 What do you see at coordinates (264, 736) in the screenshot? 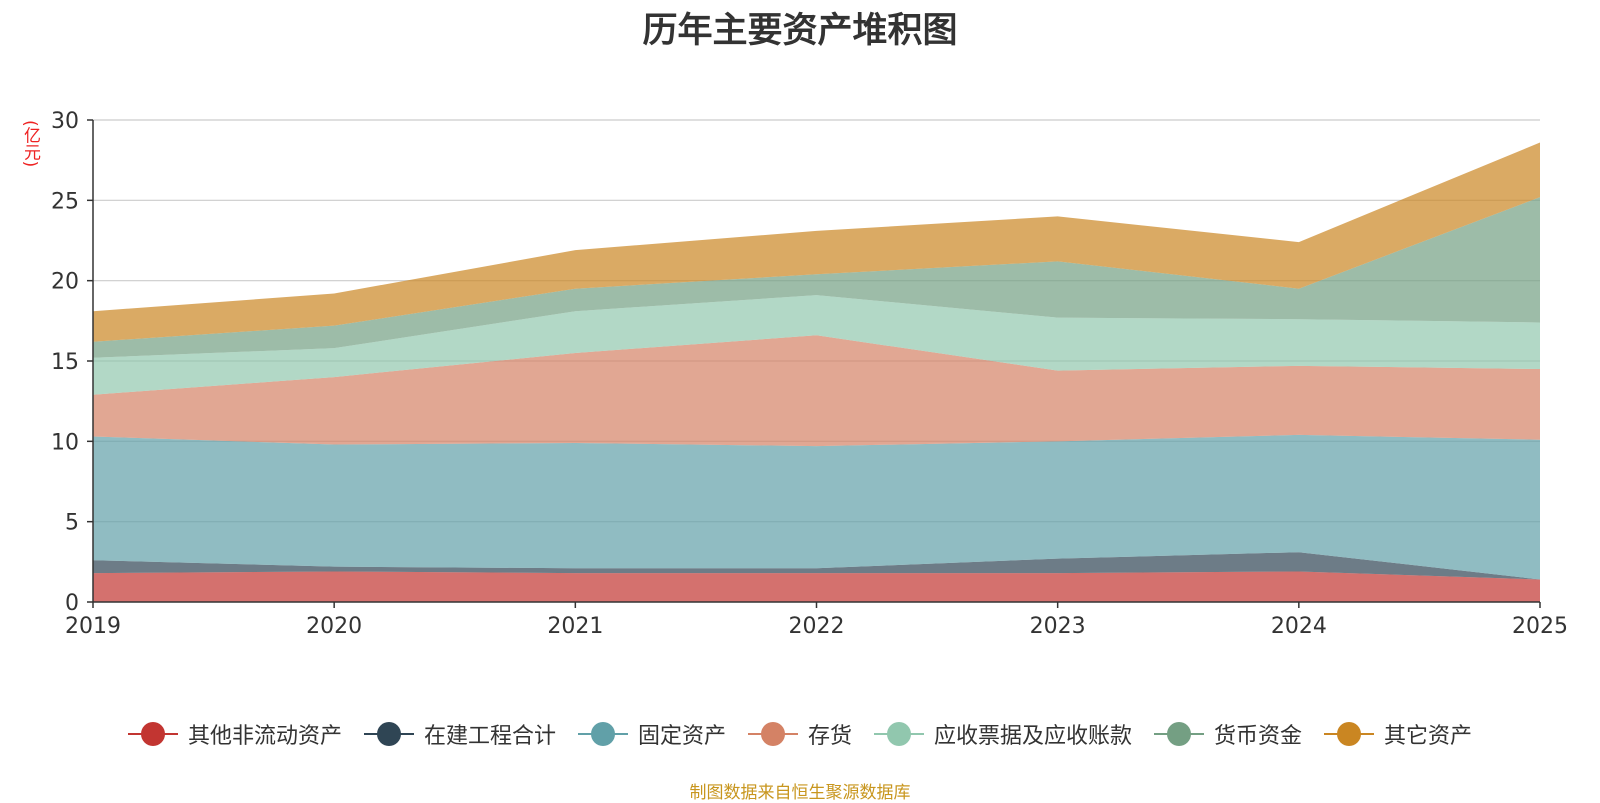
I see `legend-label: 其他非流动资产` at bounding box center [264, 736].